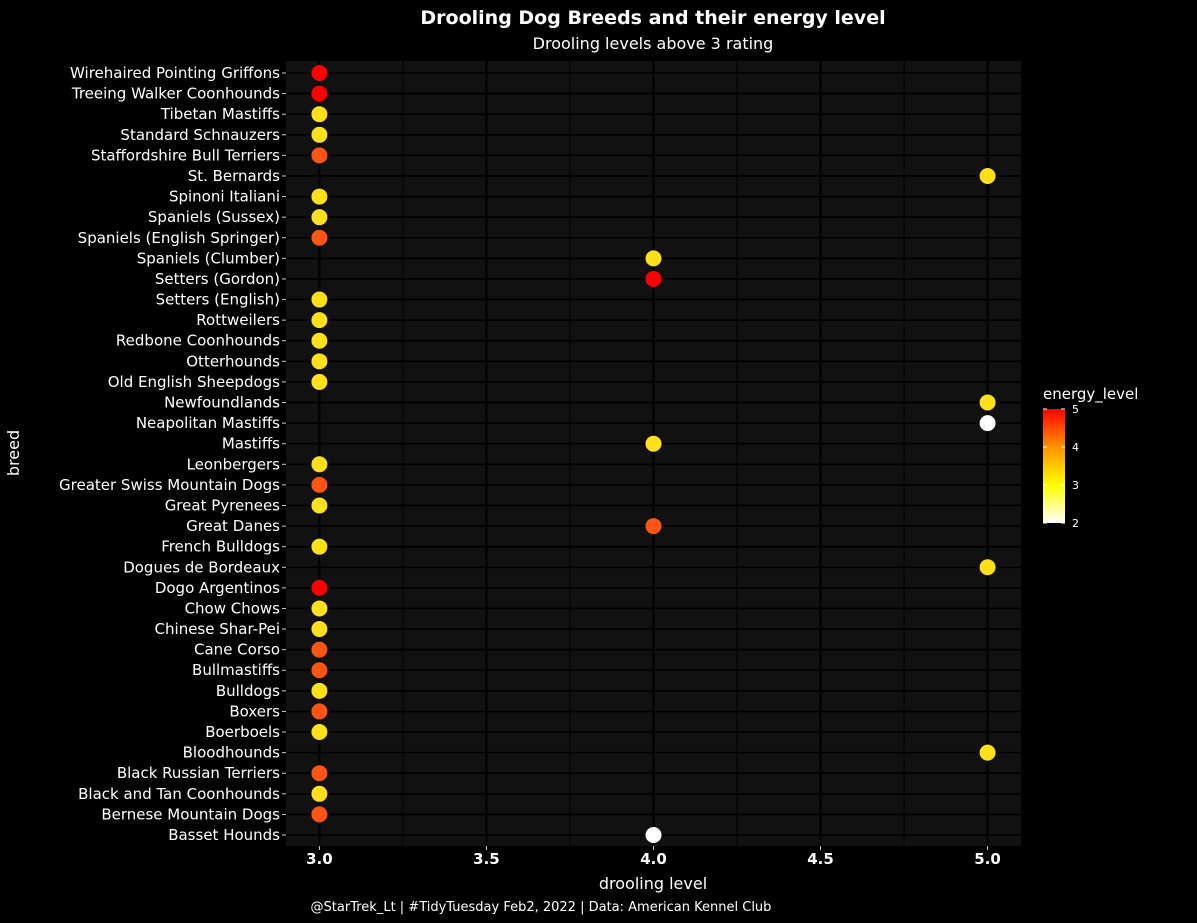 The width and height of the screenshot is (1197, 923). What do you see at coordinates (234, 464) in the screenshot?
I see `y-tick-label: Leonbergers` at bounding box center [234, 464].